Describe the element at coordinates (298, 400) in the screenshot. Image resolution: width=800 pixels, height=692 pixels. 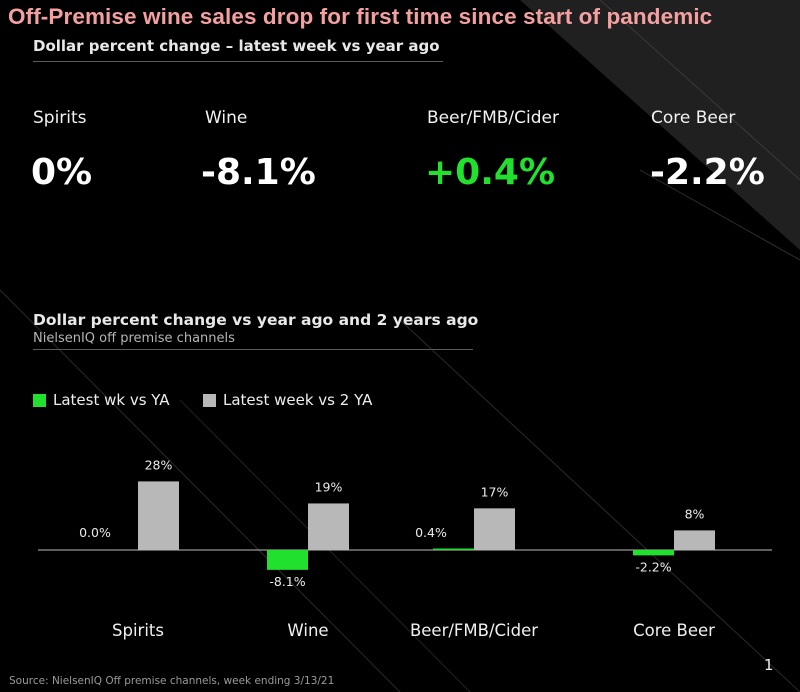
I see `legend-label-2ya: Latest week vs 2 YA` at that location.